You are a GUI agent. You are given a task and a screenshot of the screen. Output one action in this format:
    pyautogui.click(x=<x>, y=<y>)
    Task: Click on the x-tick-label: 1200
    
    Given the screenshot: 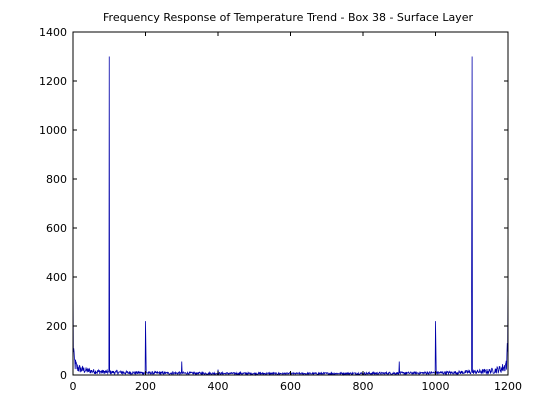 What is the action you would take?
    pyautogui.click(x=508, y=386)
    